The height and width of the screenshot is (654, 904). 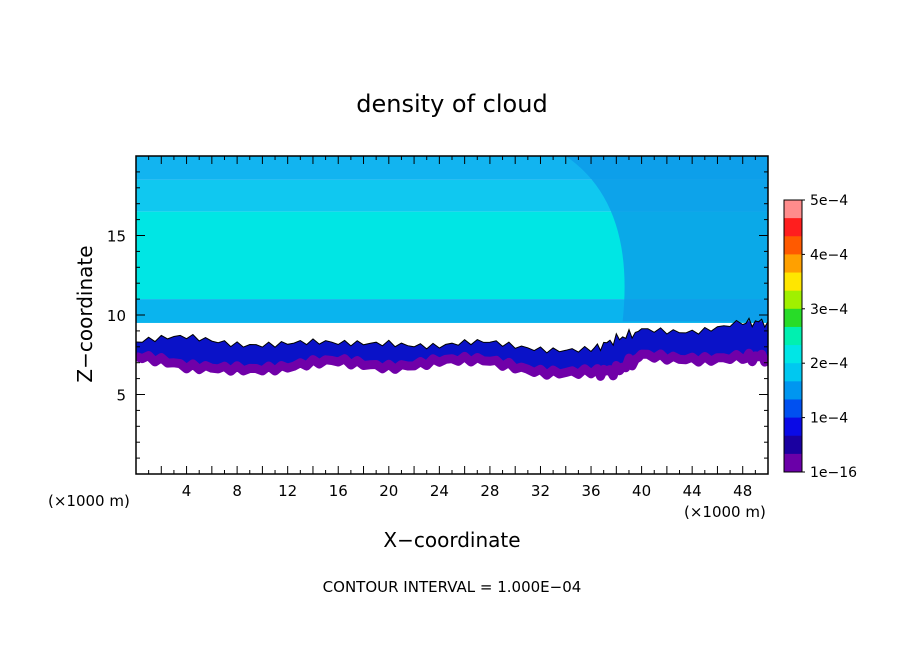 I want to click on colorbar: 5e−4 4e−4 3e−4 2e−4 1e−4 1e−16, so click(x=820, y=337).